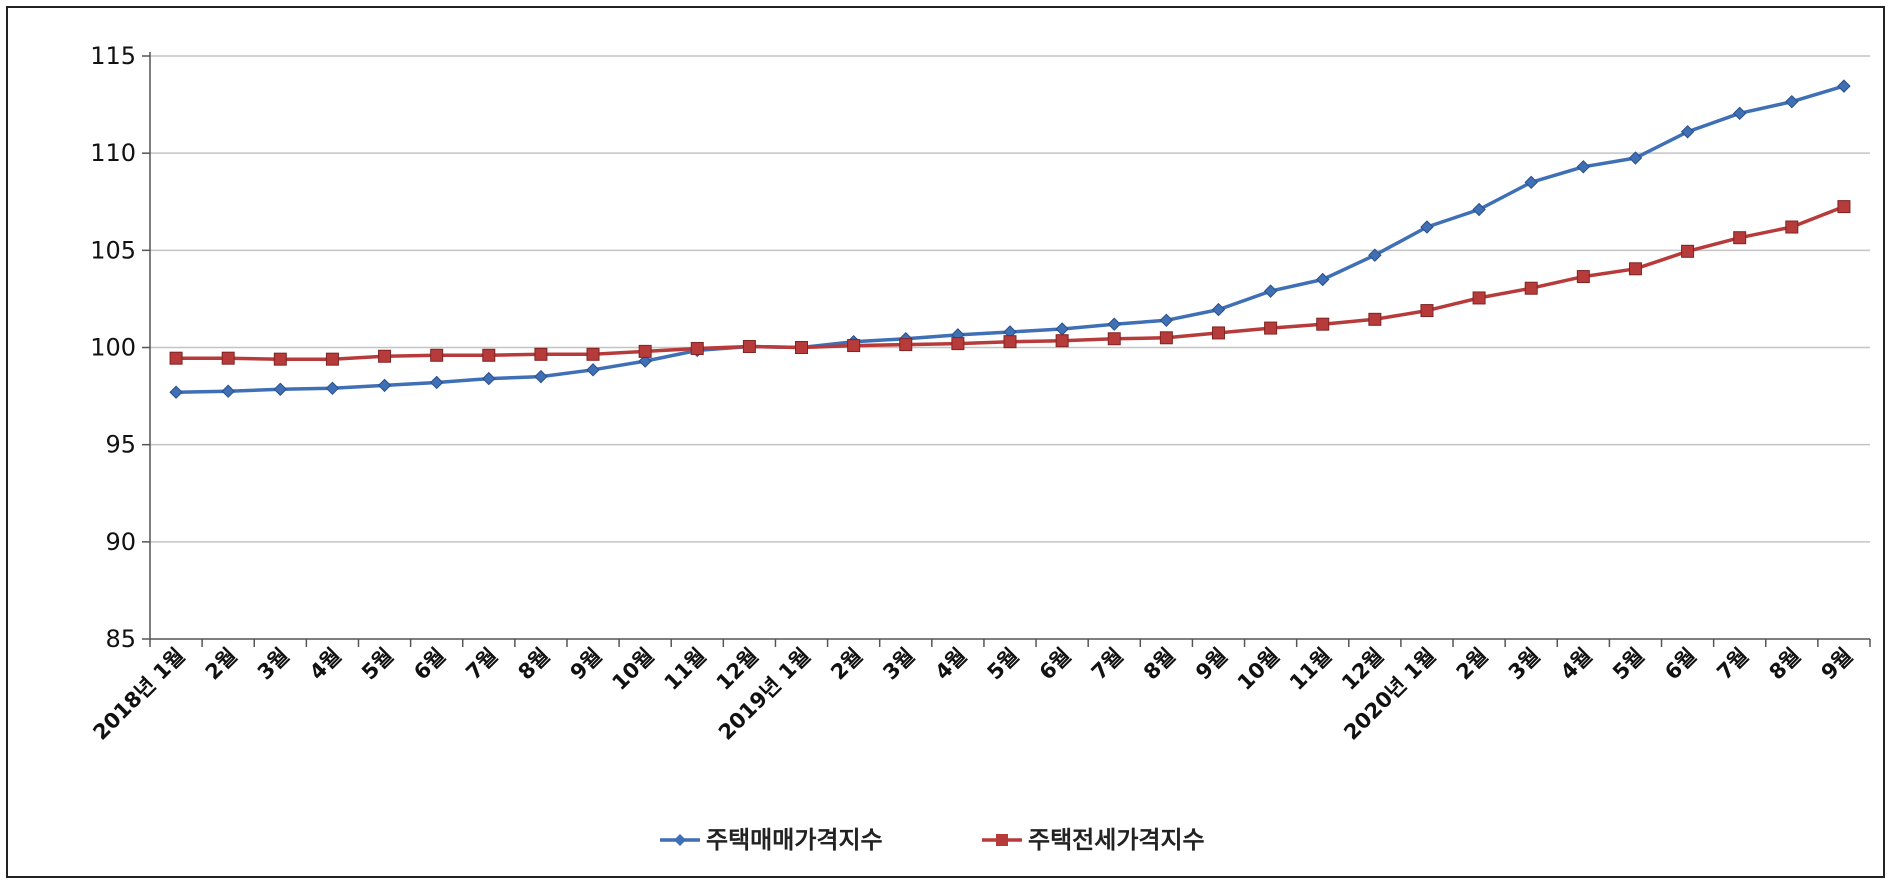  What do you see at coordinates (113, 348) in the screenshot?
I see `y-tick-label: 100` at bounding box center [113, 348].